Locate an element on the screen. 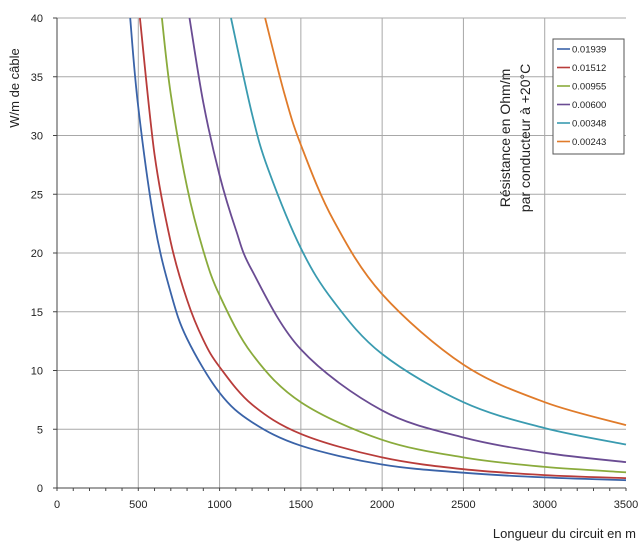 The width and height of the screenshot is (640, 545). legend-label: 0.00955 is located at coordinates (589, 87).